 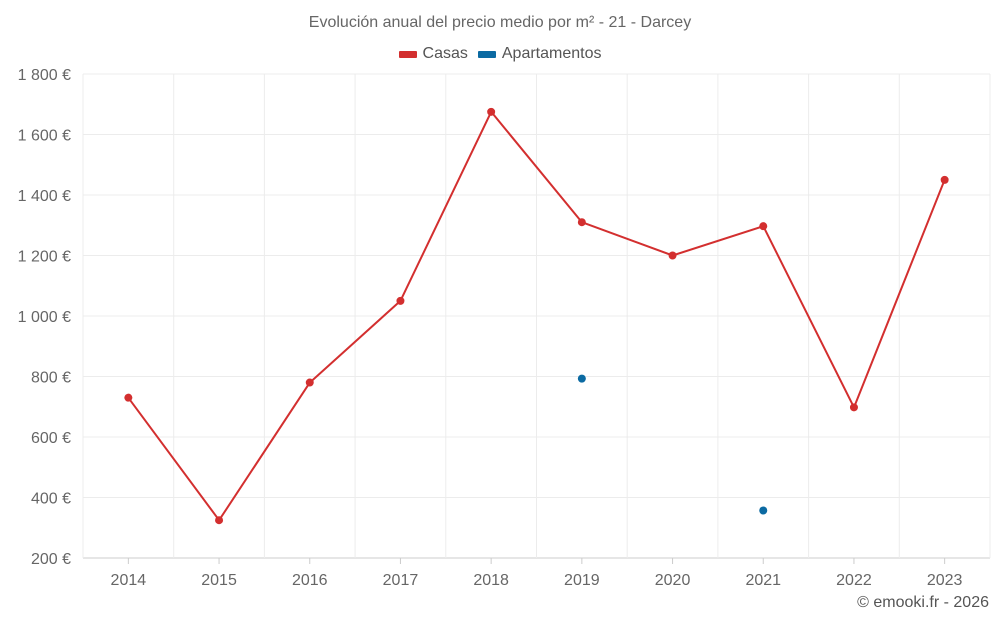 What do you see at coordinates (486, 54) in the screenshot?
I see `legend-swatch-apartamentos` at bounding box center [486, 54].